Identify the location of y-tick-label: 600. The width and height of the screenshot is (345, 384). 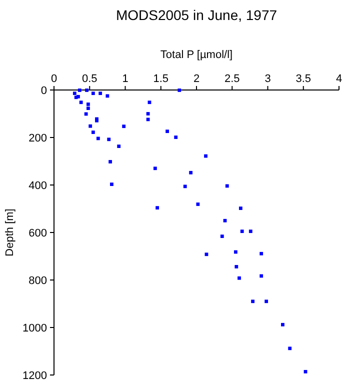
(37, 233).